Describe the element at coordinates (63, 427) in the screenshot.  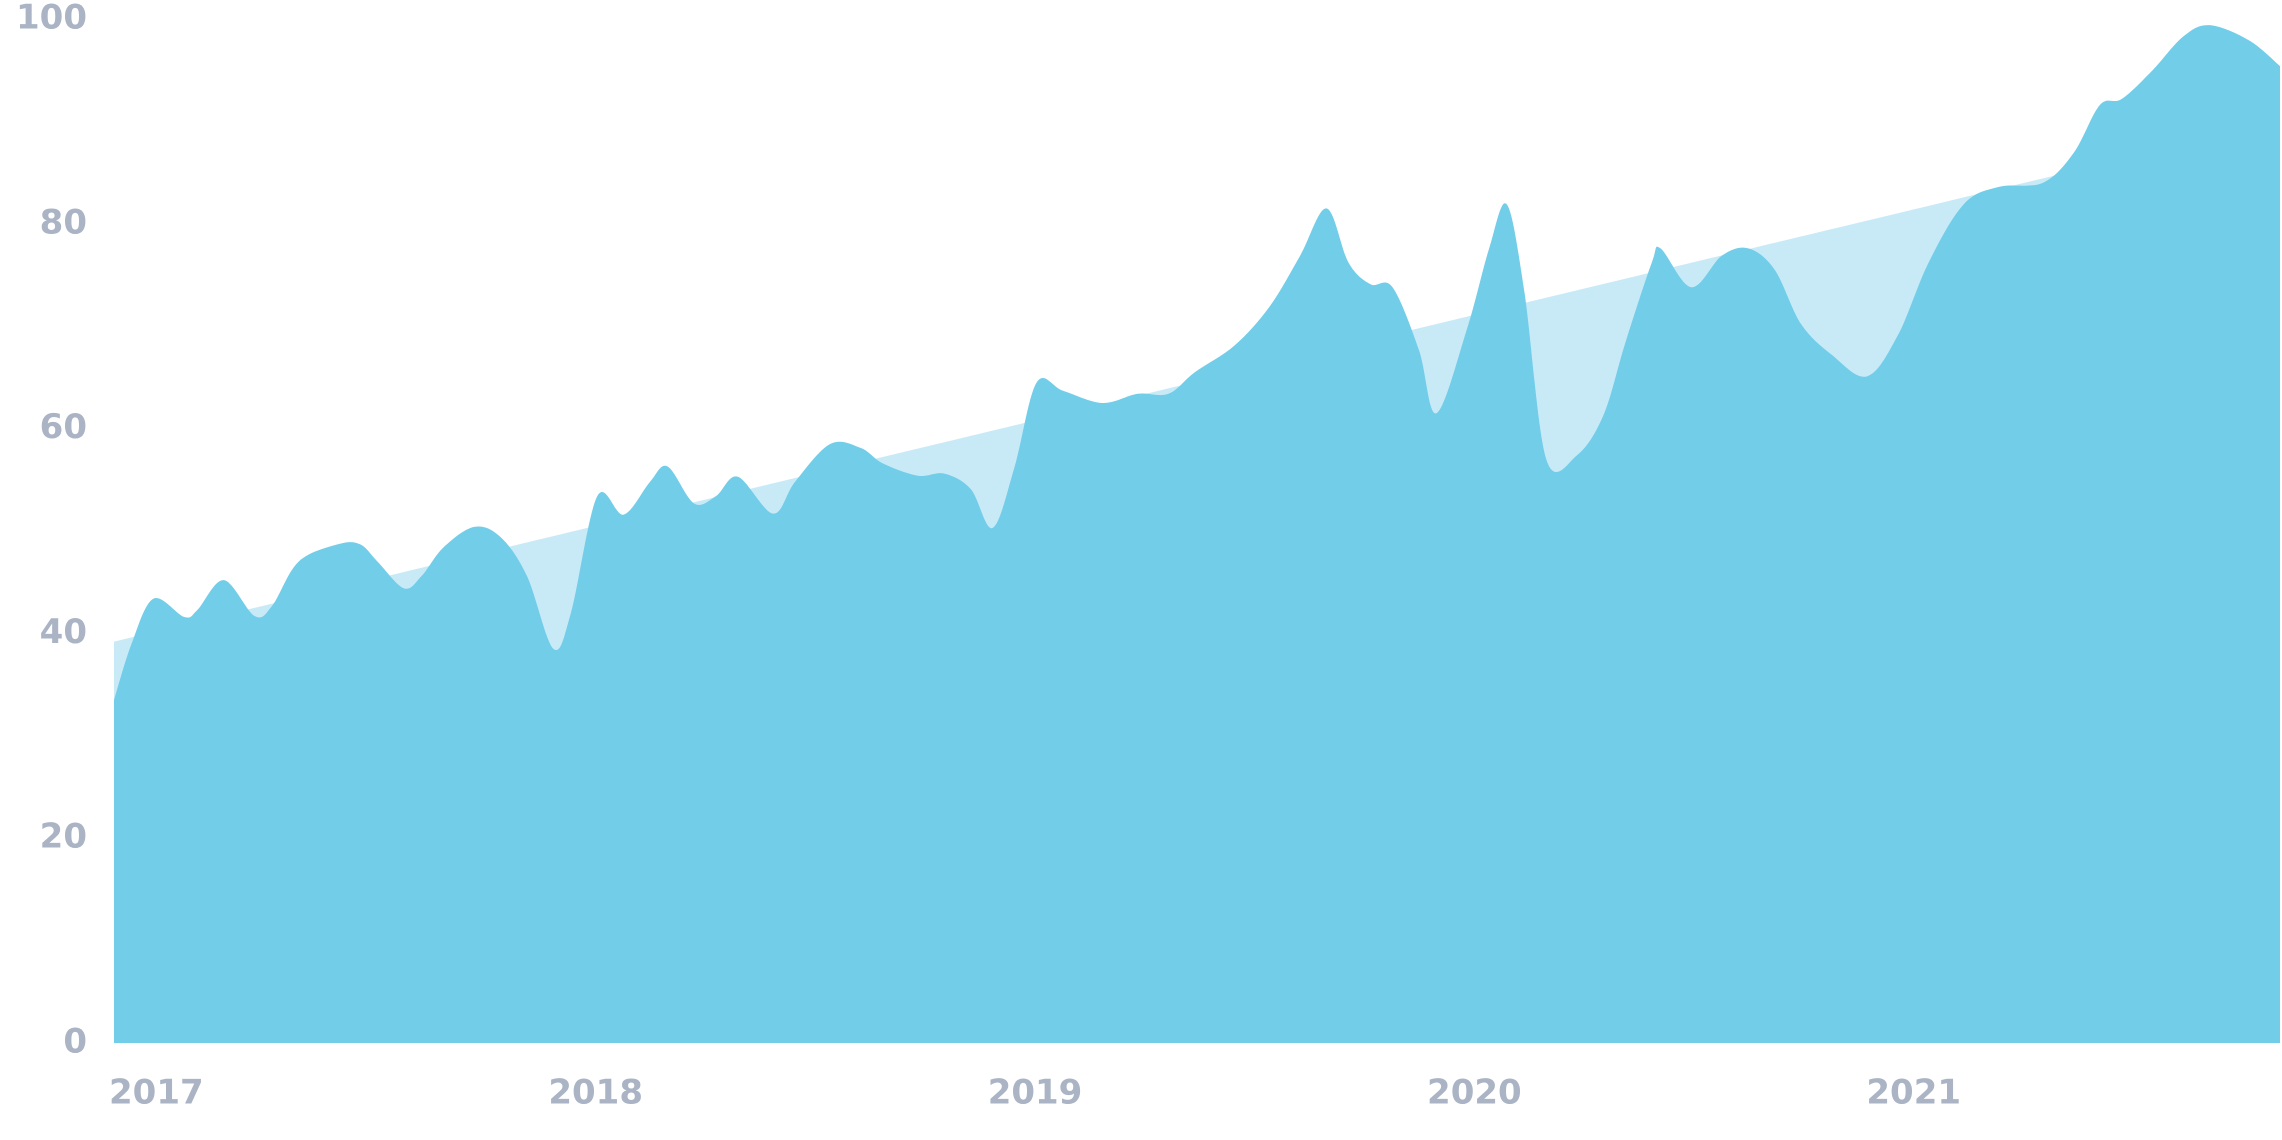
I see `y-tick-label: 60` at that location.